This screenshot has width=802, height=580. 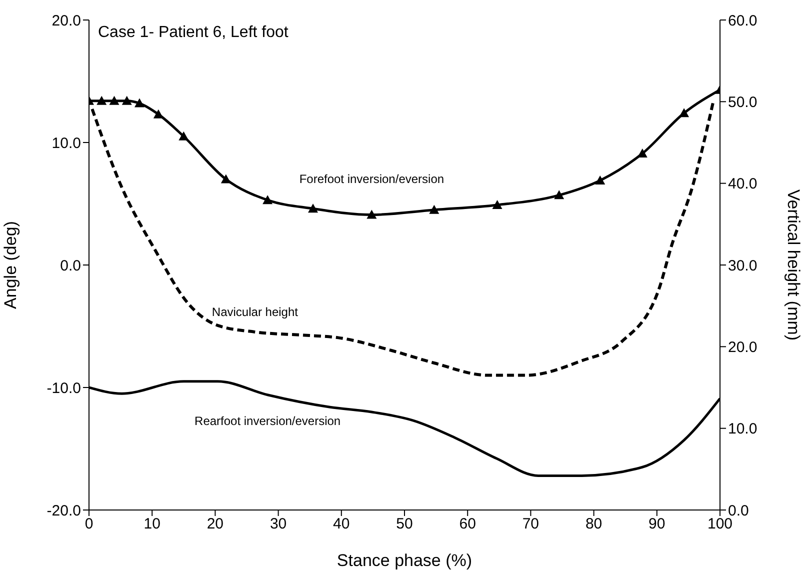 What do you see at coordinates (278, 524) in the screenshot?
I see `x-tick-label: 30` at bounding box center [278, 524].